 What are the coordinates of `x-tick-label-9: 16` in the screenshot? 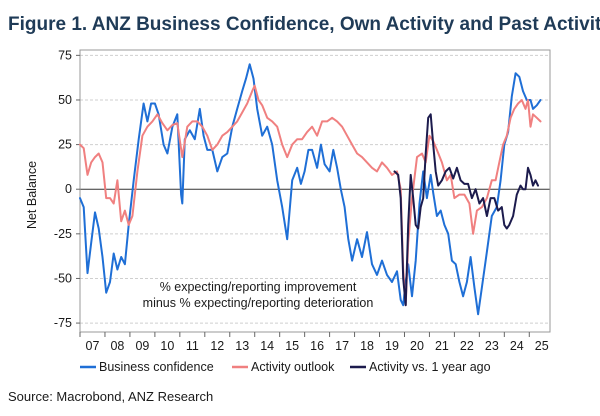 It's located at (317, 346).